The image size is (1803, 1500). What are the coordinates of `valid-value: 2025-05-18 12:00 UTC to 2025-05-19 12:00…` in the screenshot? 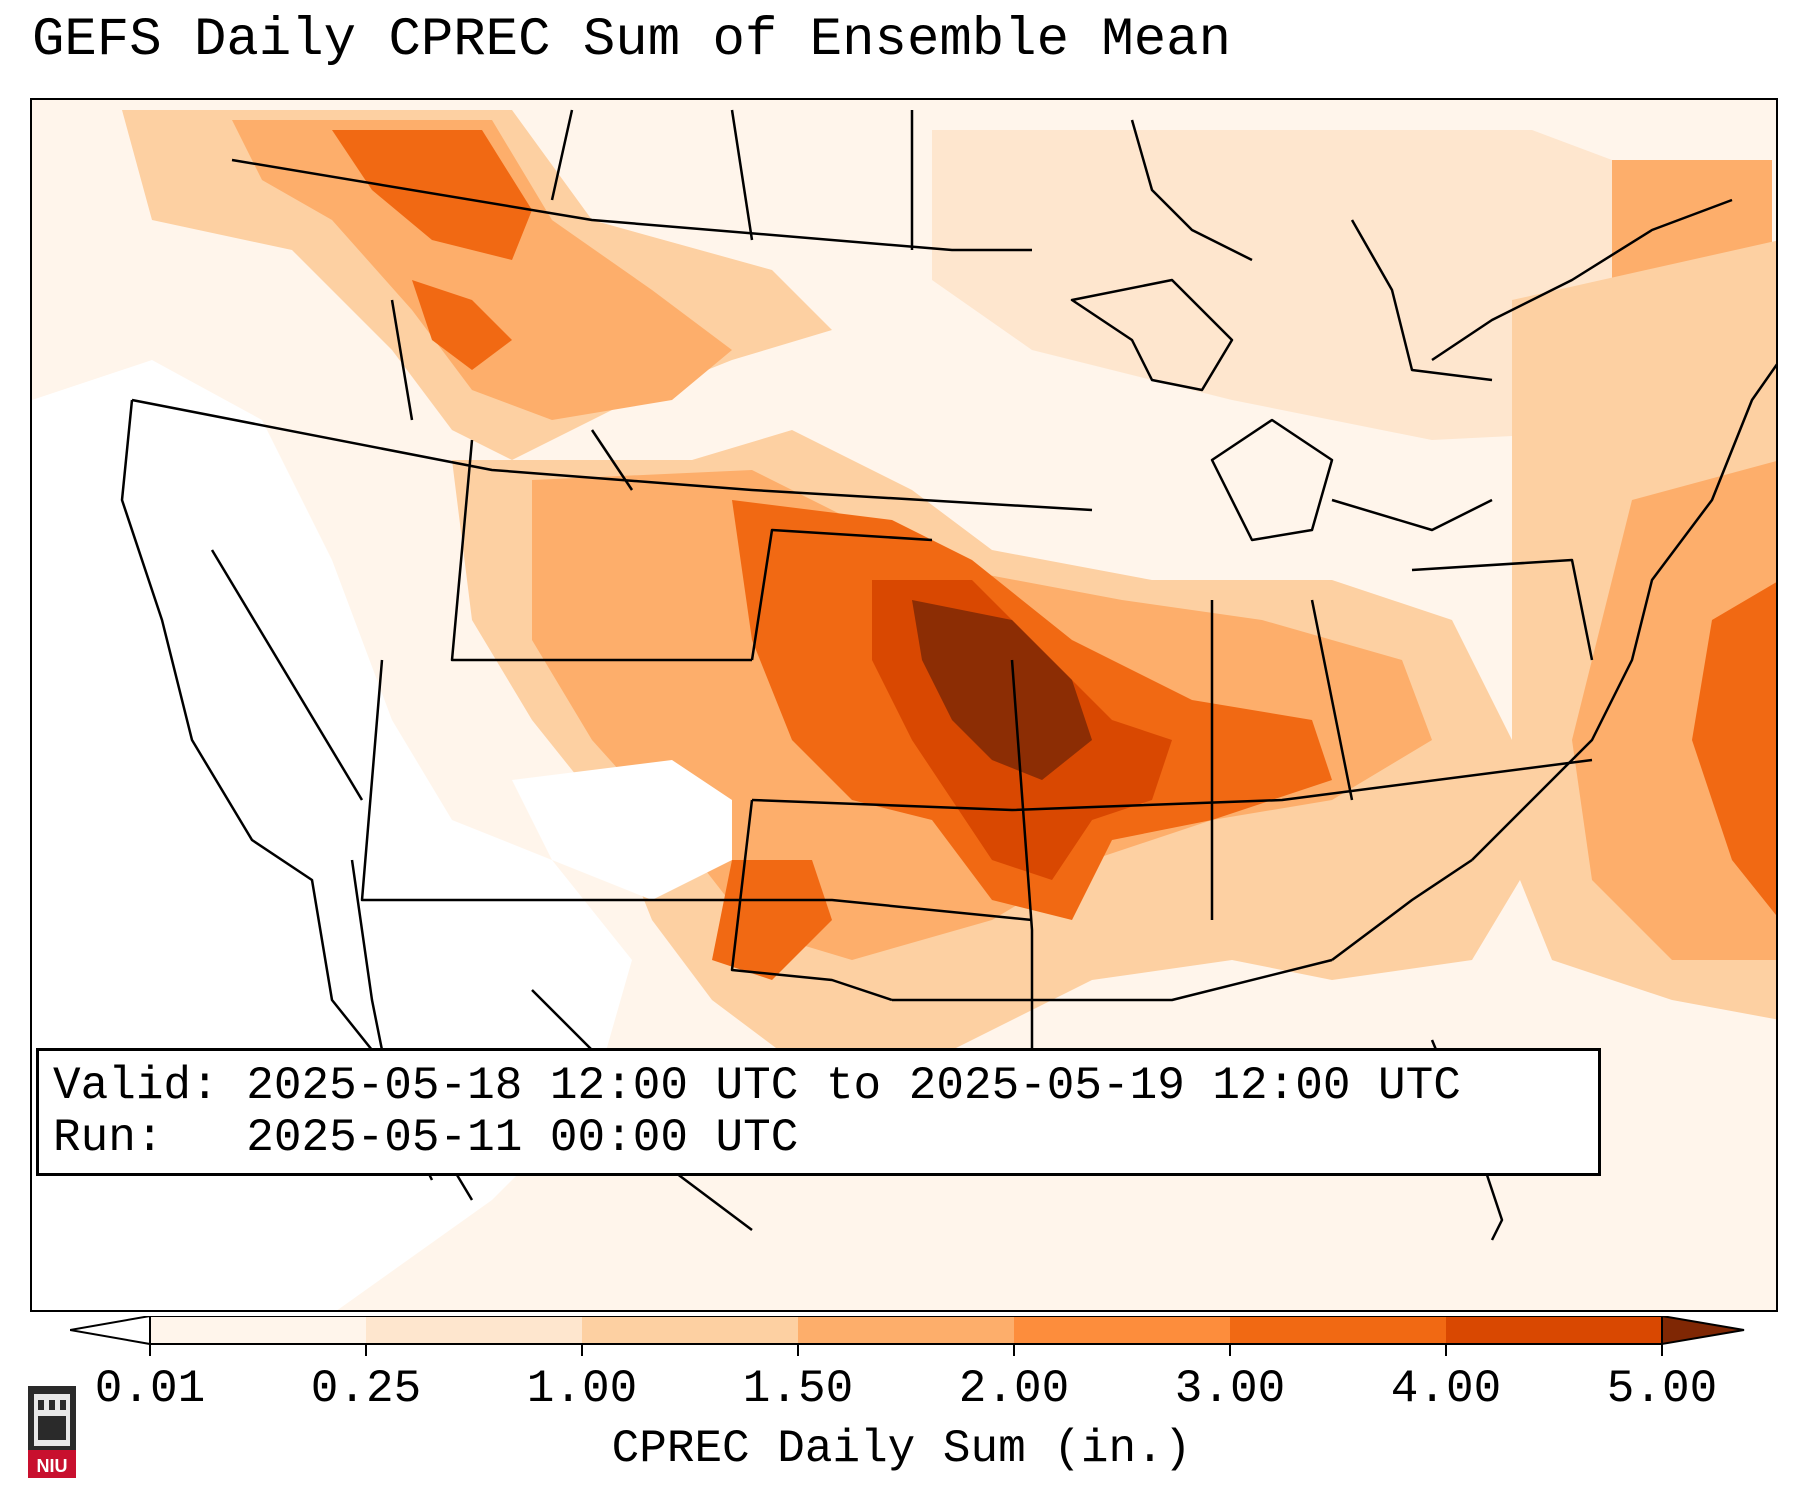 It's located at (853, 1086).